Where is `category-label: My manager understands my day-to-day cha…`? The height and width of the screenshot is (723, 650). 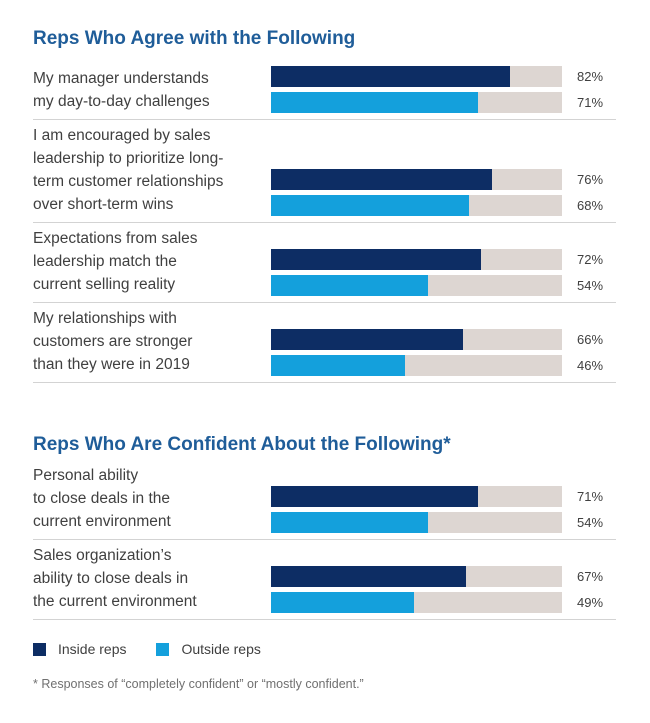
category-label: My manager understands my day-to-day cha… is located at coordinates (121, 90).